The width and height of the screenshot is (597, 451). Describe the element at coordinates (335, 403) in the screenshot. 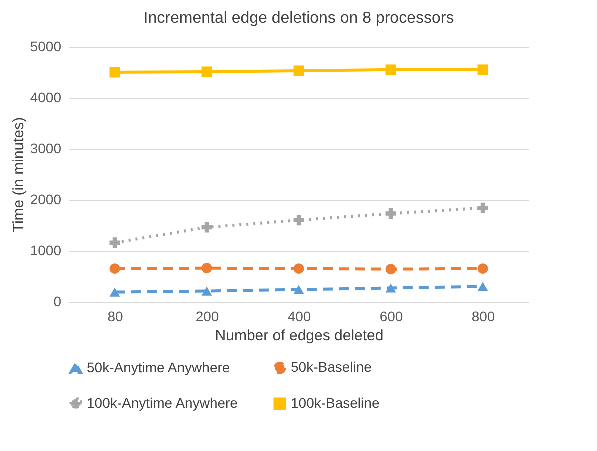

I see `legend-label: 100k-Baseline` at that location.